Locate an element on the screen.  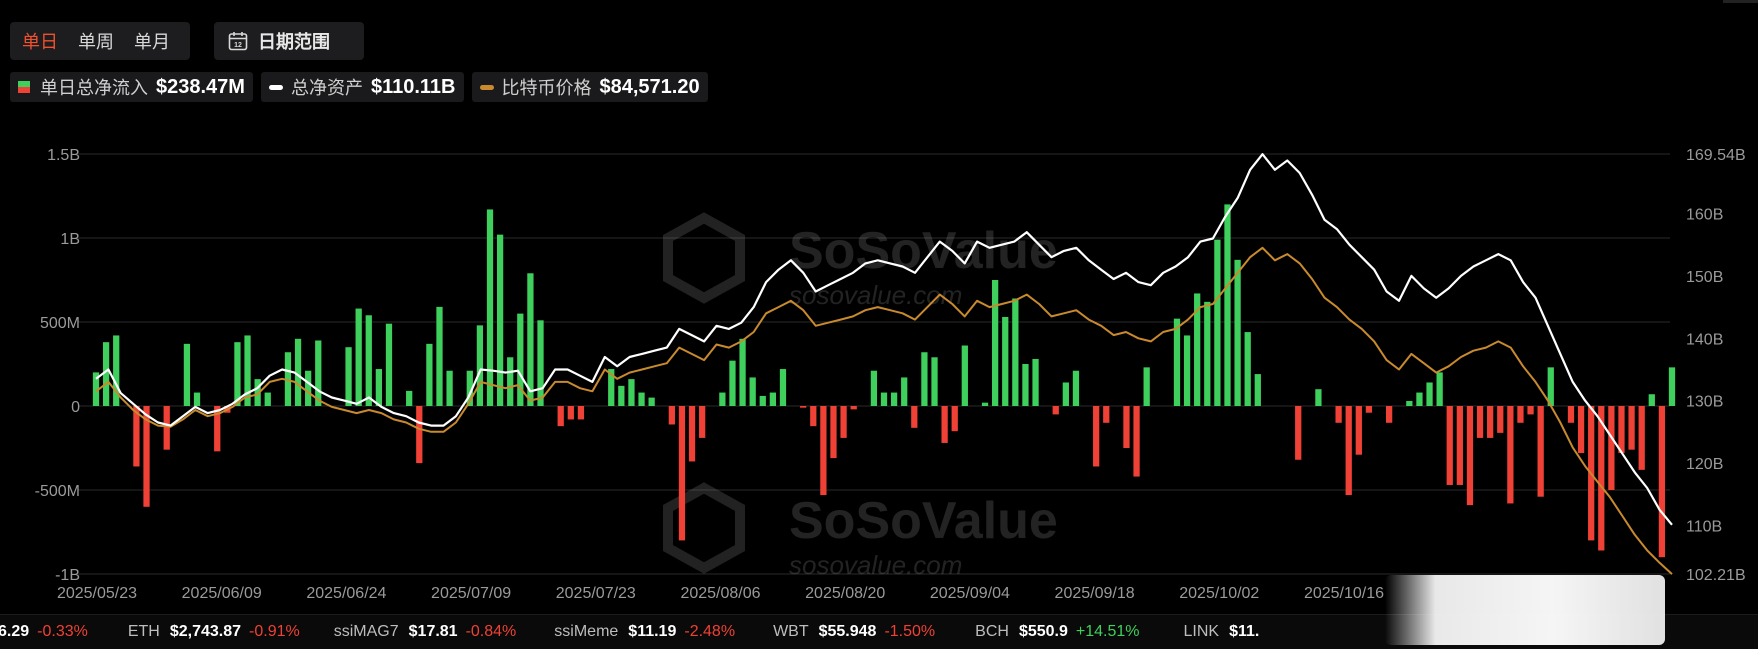
y-right-tick-label: 140B is located at coordinates (1704, 339).